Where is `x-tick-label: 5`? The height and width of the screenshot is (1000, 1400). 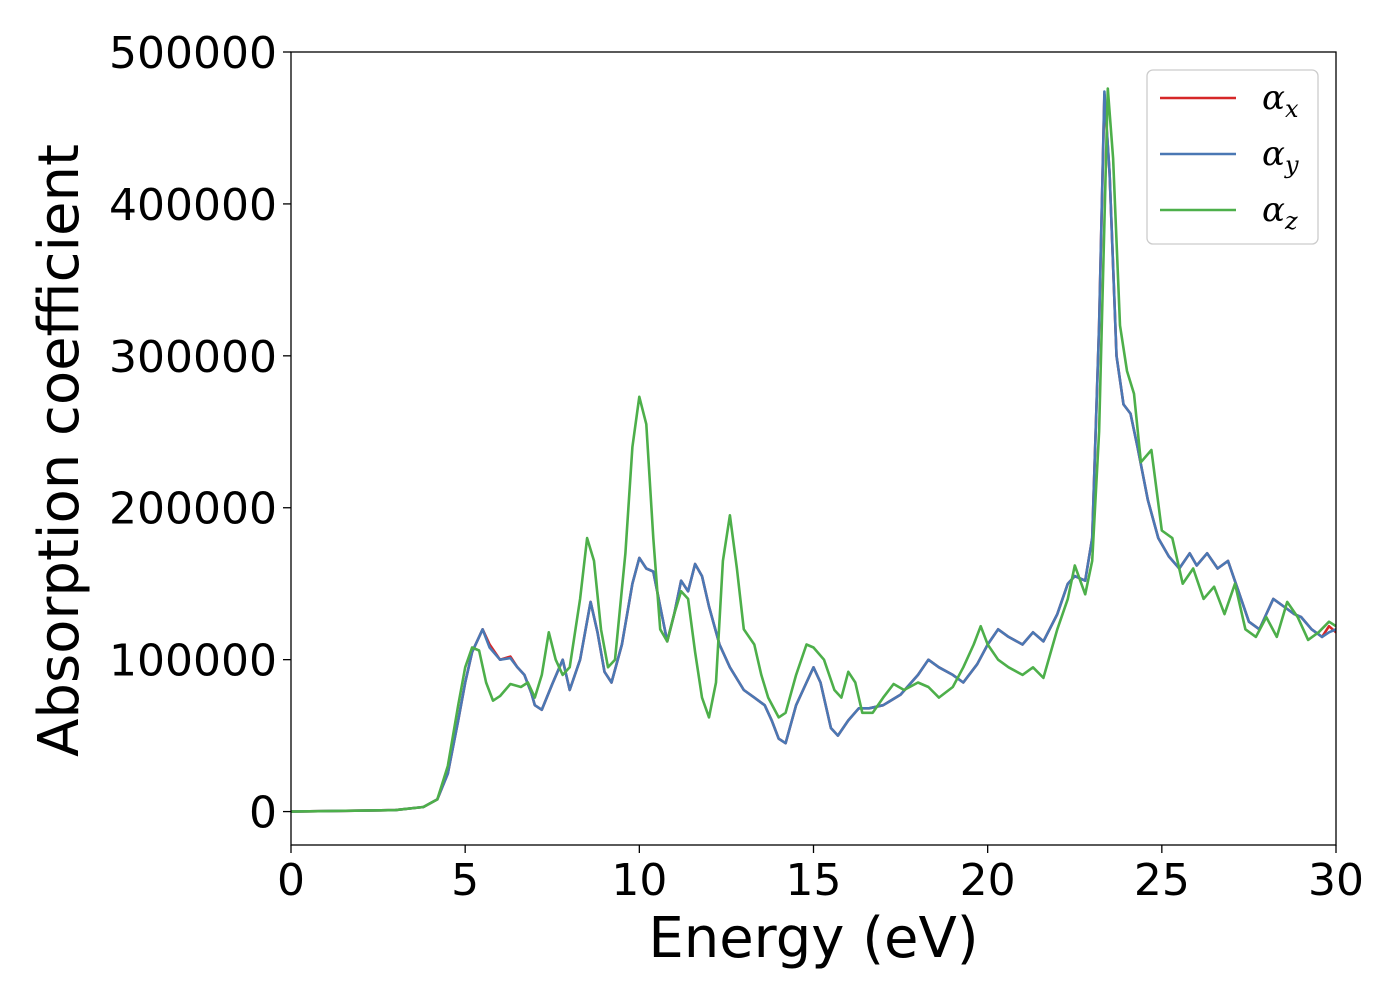
x-tick-label: 5 is located at coordinates (465, 880).